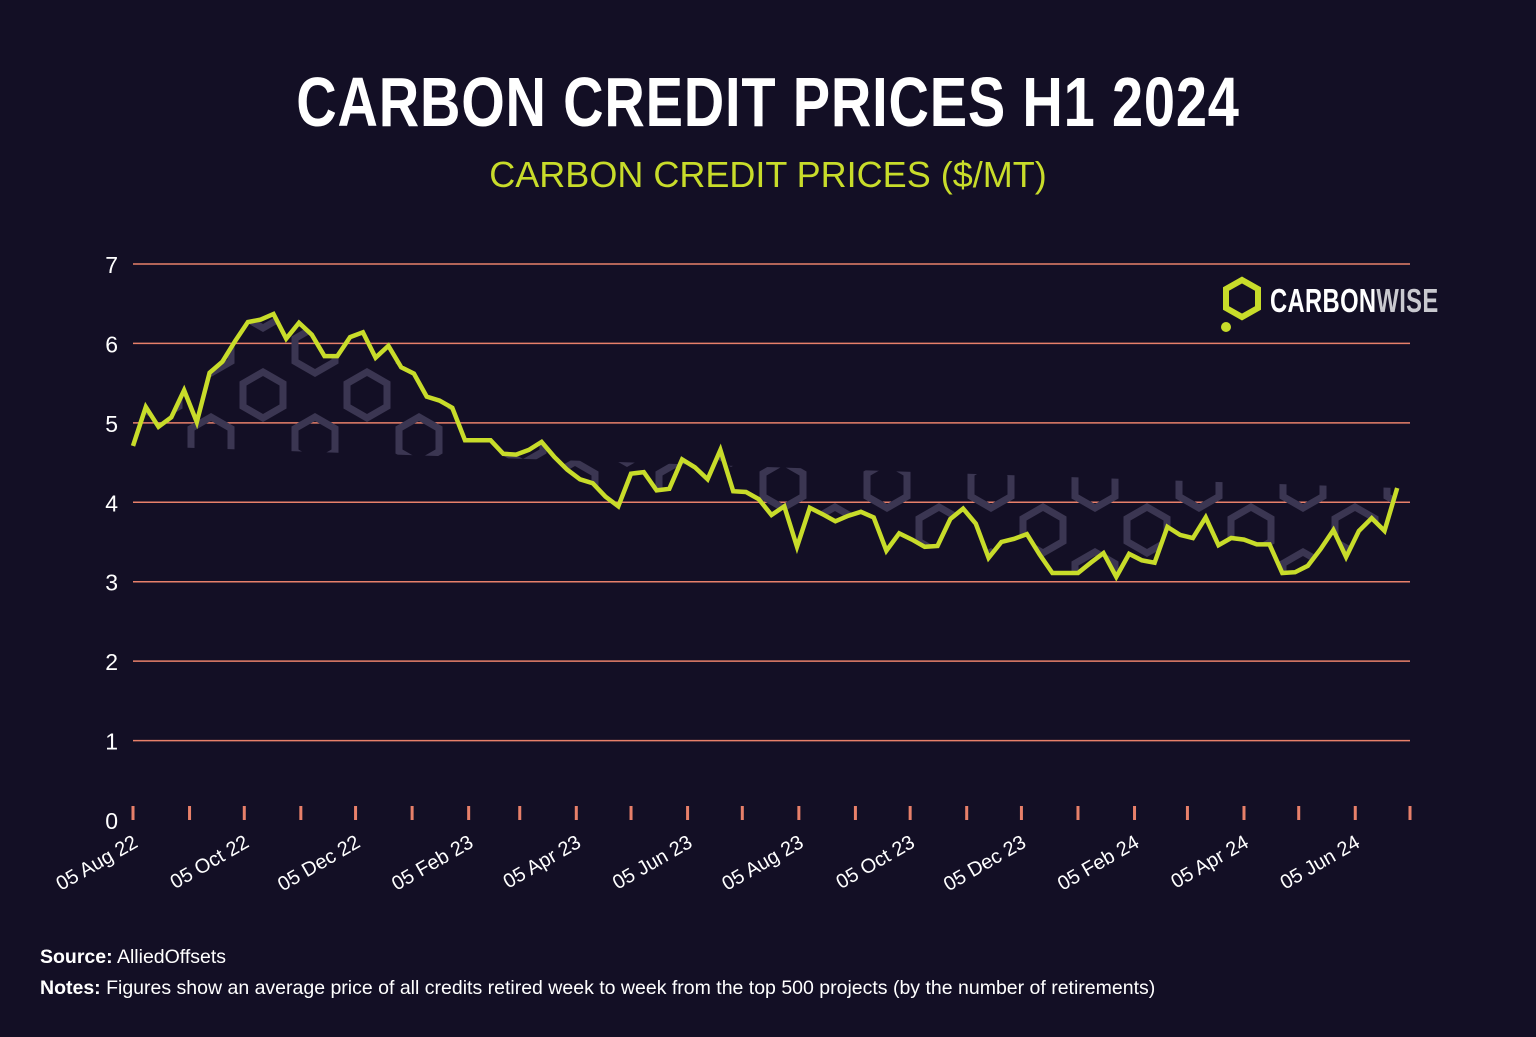 Image resolution: width=1536 pixels, height=1037 pixels. Describe the element at coordinates (111, 344) in the screenshot. I see `y-tick-label: 6` at that location.